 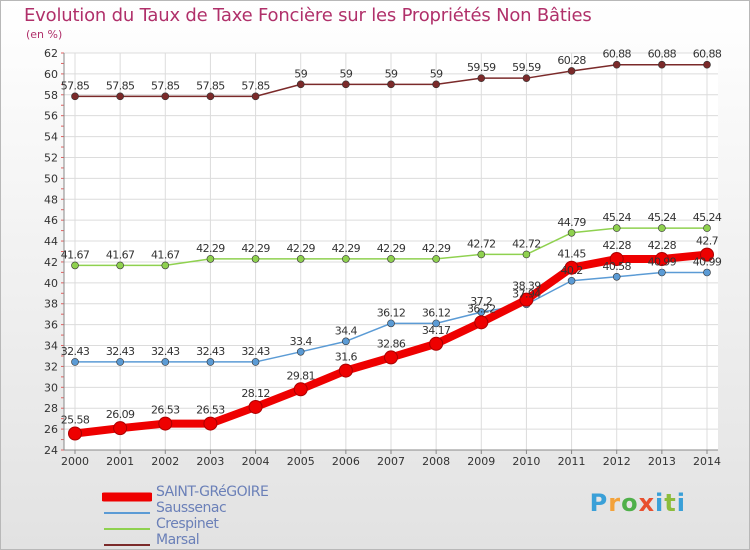 What do you see at coordinates (255, 393) in the screenshot?
I see `data-label: 28.12` at bounding box center [255, 393].